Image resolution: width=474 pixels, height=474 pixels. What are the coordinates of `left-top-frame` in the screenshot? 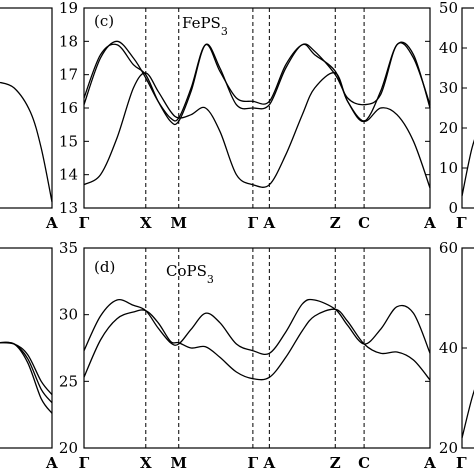 It's located at (26, 108).